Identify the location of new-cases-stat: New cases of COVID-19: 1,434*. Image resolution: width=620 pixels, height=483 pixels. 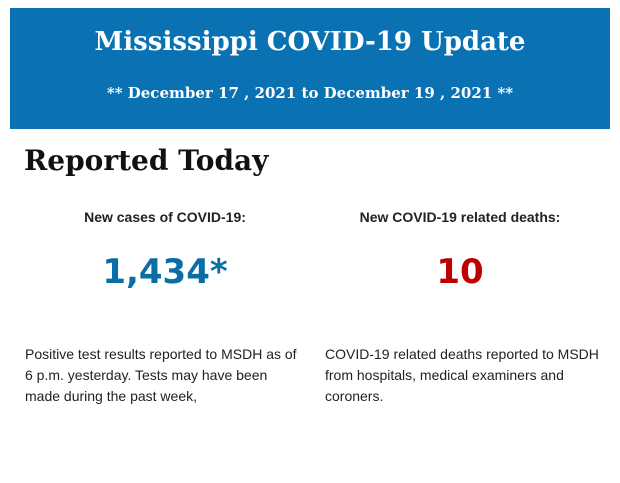
(165, 250).